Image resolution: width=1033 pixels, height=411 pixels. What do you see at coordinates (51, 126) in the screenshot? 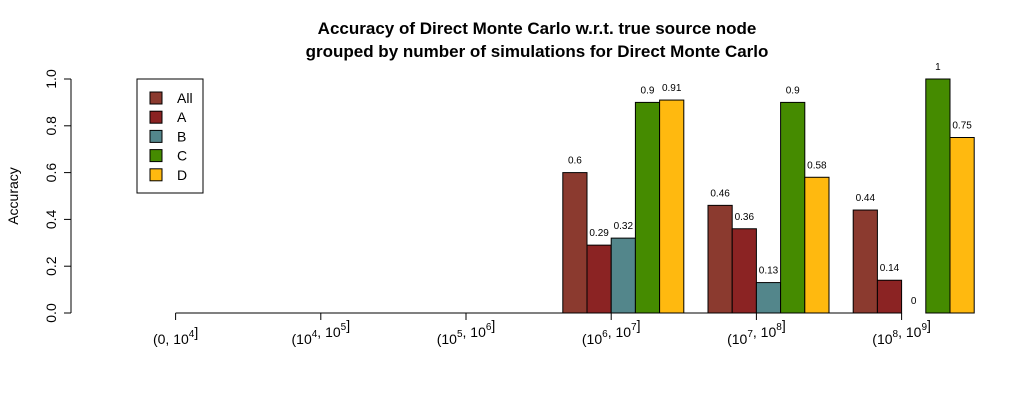
I see `y-tick-label: 0.8` at bounding box center [51, 126].